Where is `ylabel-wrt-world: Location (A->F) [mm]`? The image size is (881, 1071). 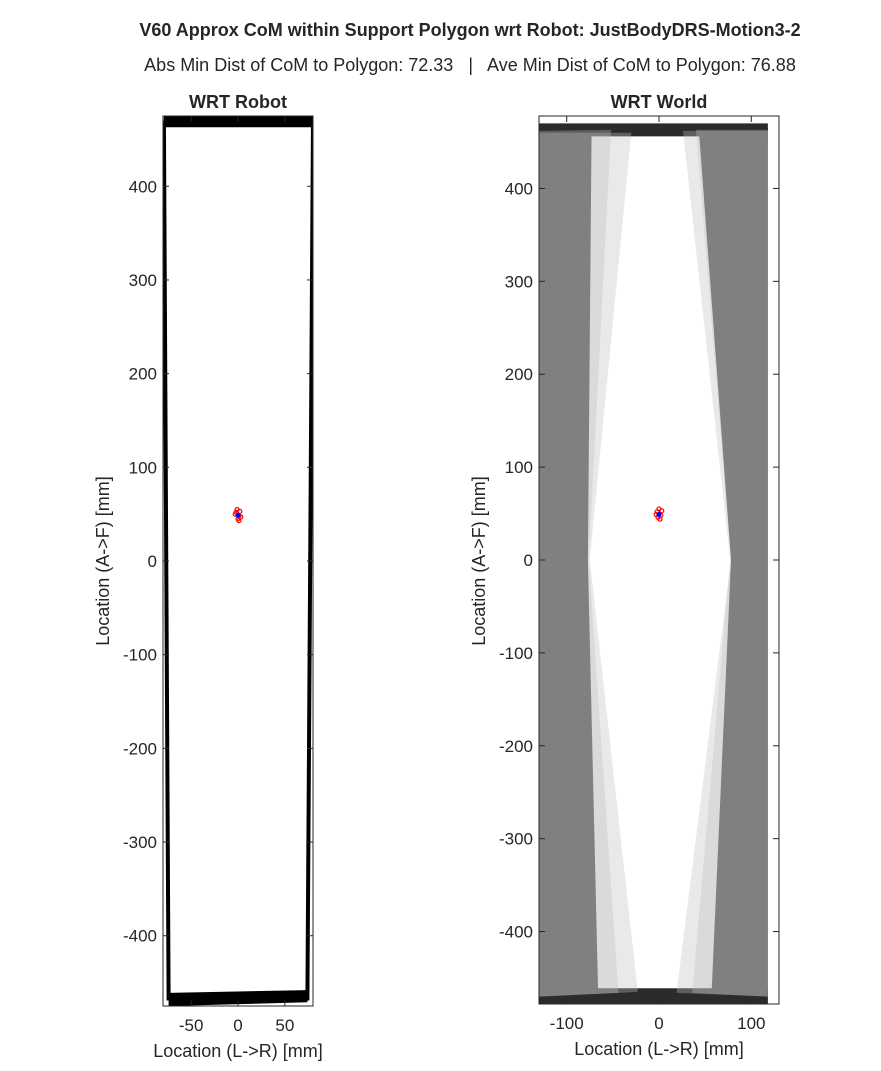
ylabel-wrt-world: Location (A->F) [mm] is located at coordinates (479, 561).